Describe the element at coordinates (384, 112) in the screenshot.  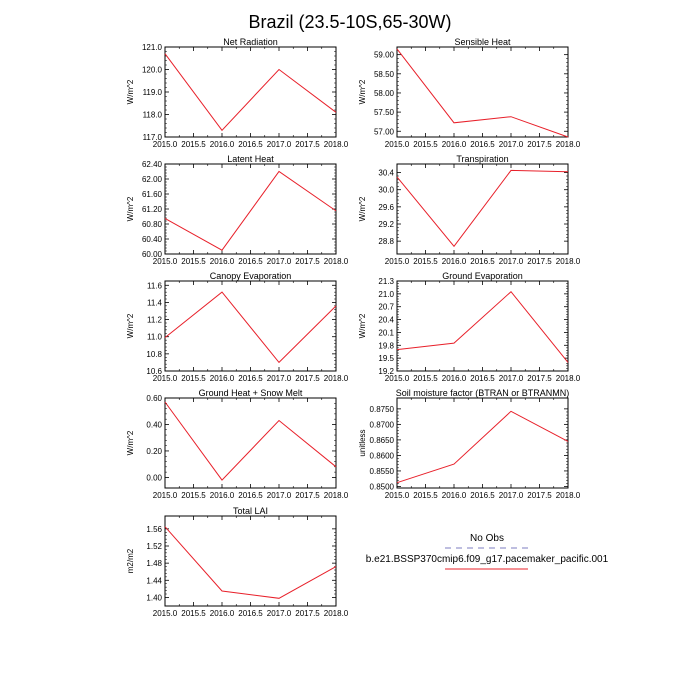
I see `y-tick-label: 57.50` at that location.